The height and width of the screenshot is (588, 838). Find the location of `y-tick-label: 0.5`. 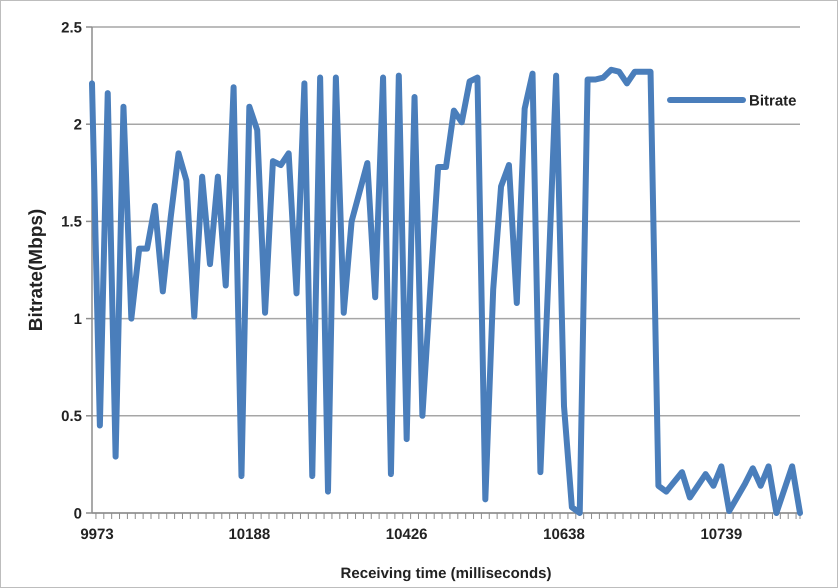

y-tick-label: 0.5 is located at coordinates (71, 417).